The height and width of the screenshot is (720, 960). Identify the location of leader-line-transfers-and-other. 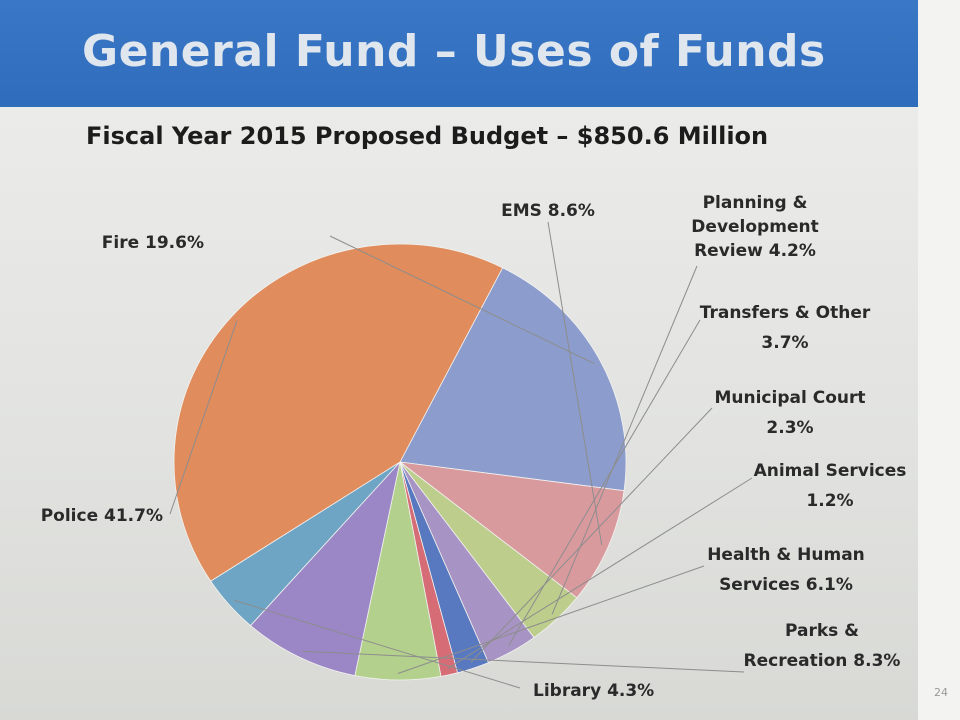
(604, 482).